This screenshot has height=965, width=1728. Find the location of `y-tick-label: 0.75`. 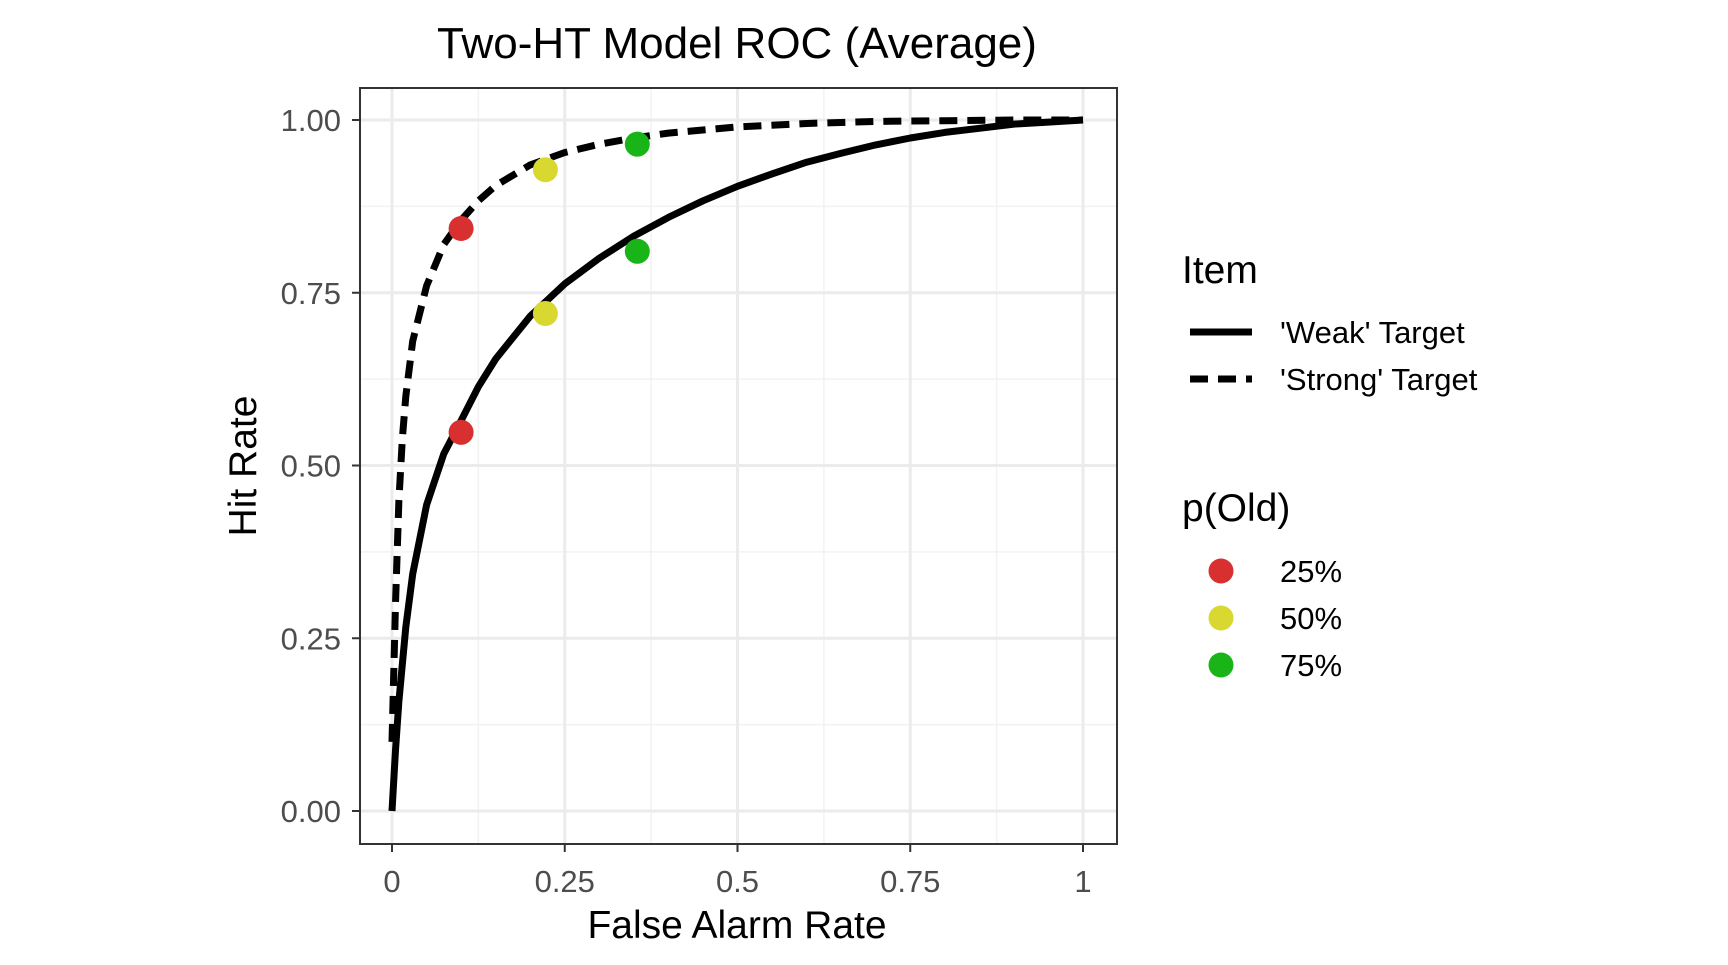

y-tick-label: 0.75 is located at coordinates (311, 293).